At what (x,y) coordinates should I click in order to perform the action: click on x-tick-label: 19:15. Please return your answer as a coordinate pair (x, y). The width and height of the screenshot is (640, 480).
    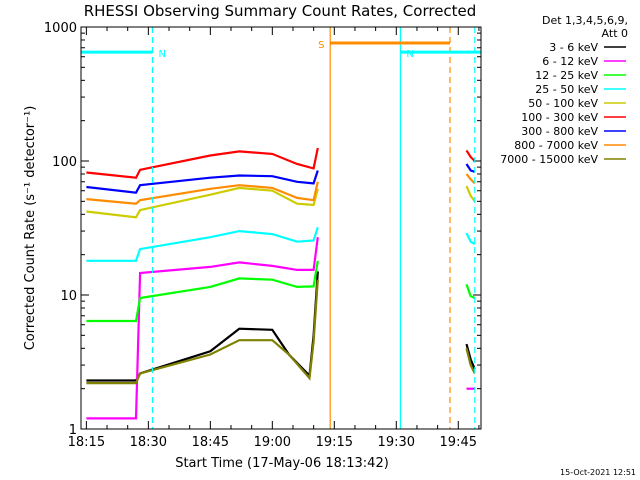
    Looking at the image, I should click on (334, 442).